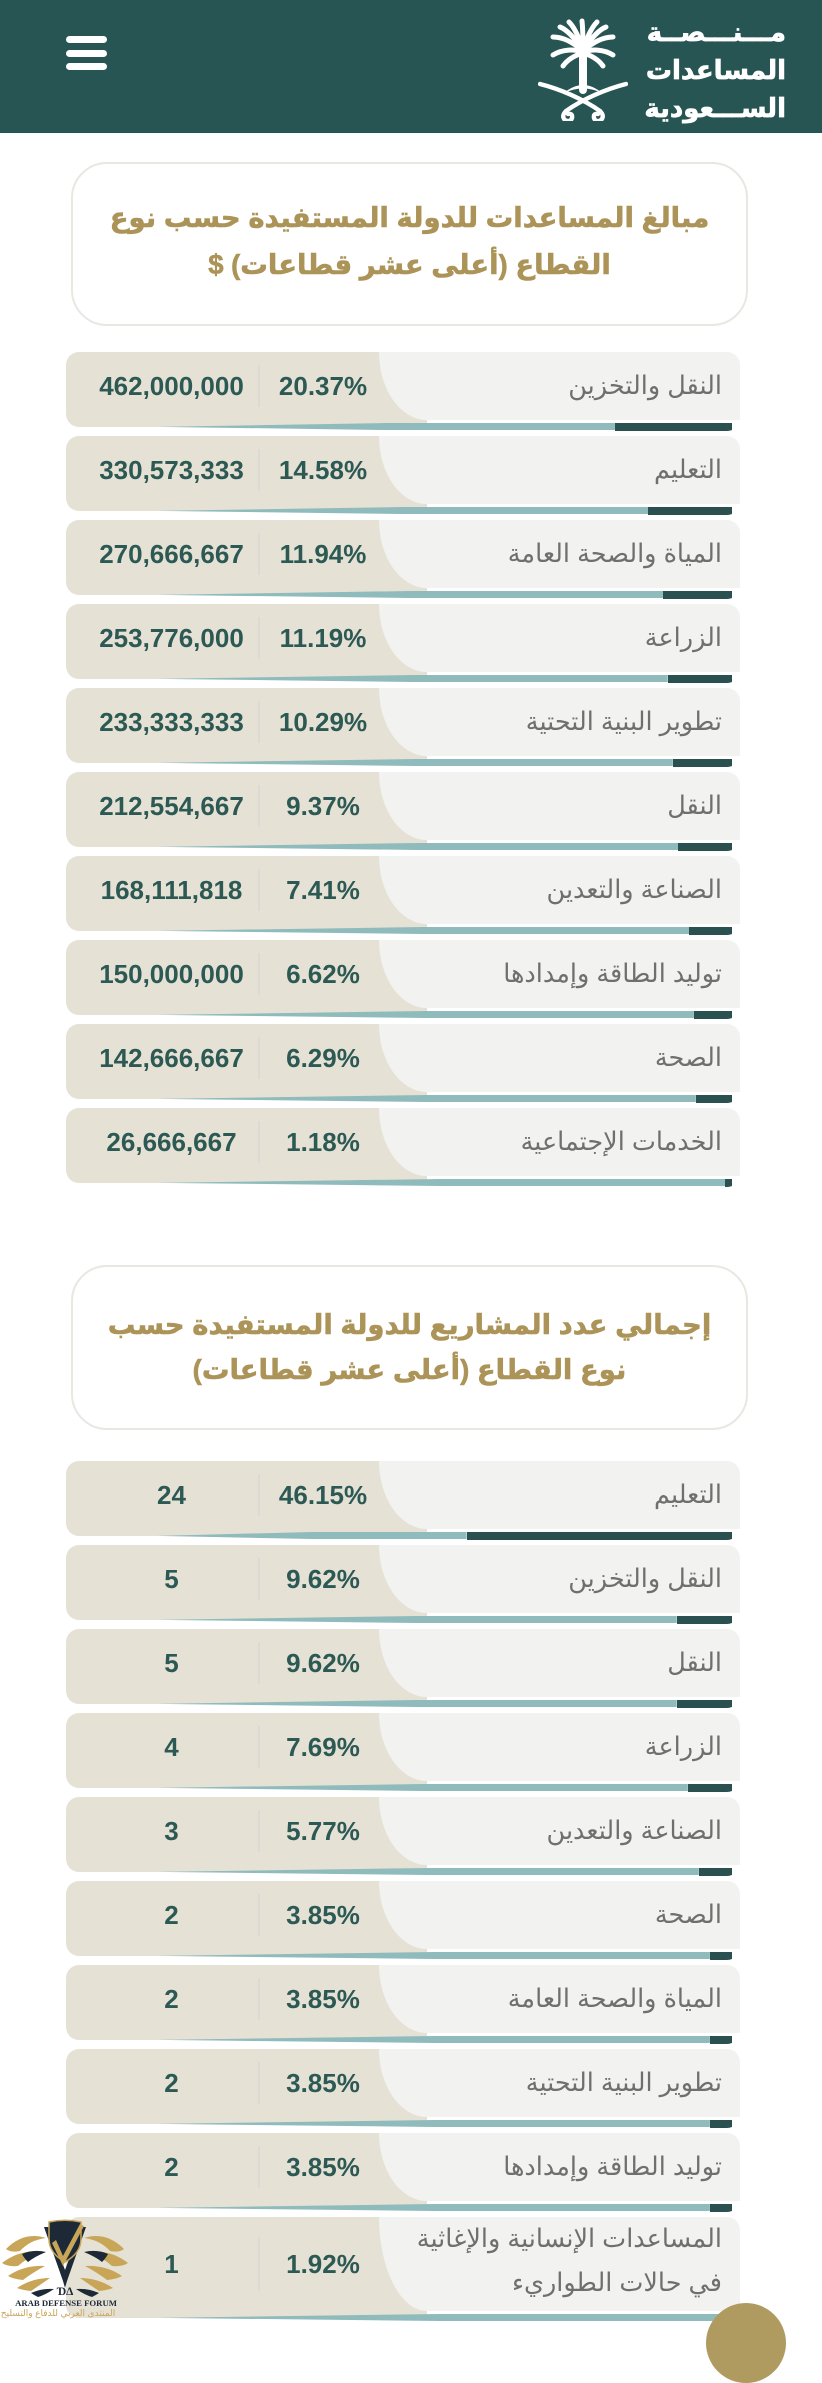 The width and height of the screenshot is (822, 2383). What do you see at coordinates (66, 2303) in the screenshot?
I see `svg-text: ARAB DEFENSE FORUM` at bounding box center [66, 2303].